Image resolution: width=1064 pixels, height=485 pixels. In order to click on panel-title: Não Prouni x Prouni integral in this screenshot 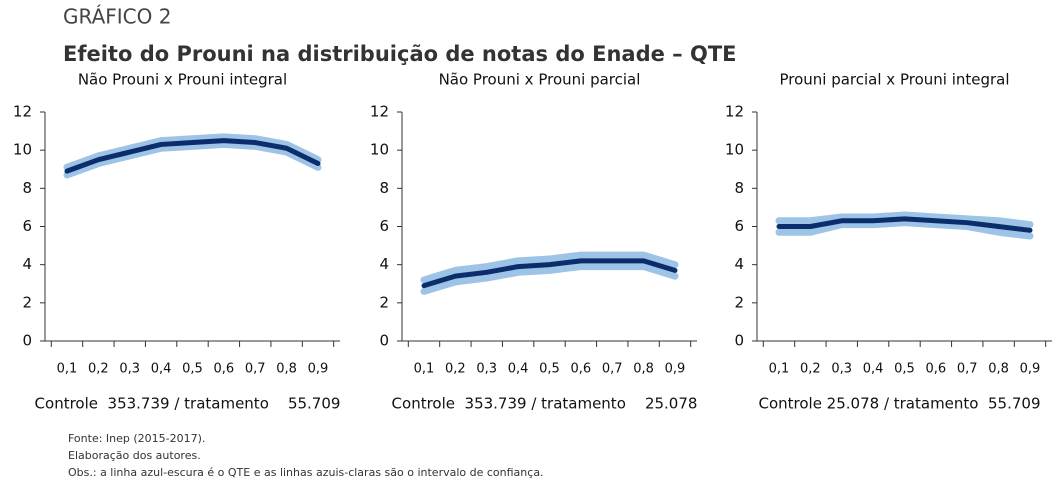, I will do `click(182, 80)`.